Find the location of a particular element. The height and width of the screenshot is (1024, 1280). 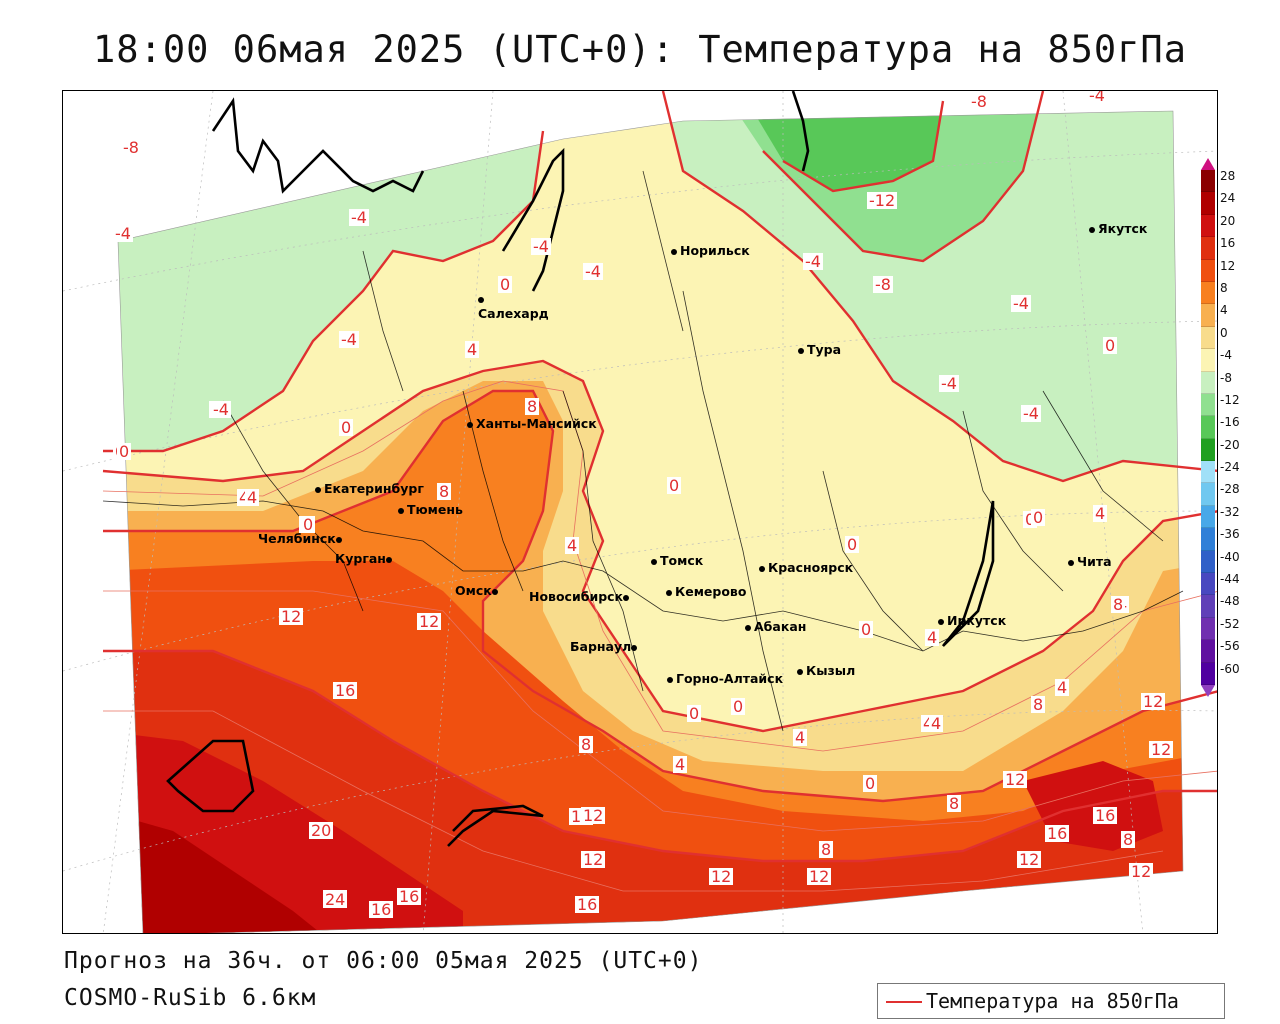

city-tura: Тура is located at coordinates (819, 349).